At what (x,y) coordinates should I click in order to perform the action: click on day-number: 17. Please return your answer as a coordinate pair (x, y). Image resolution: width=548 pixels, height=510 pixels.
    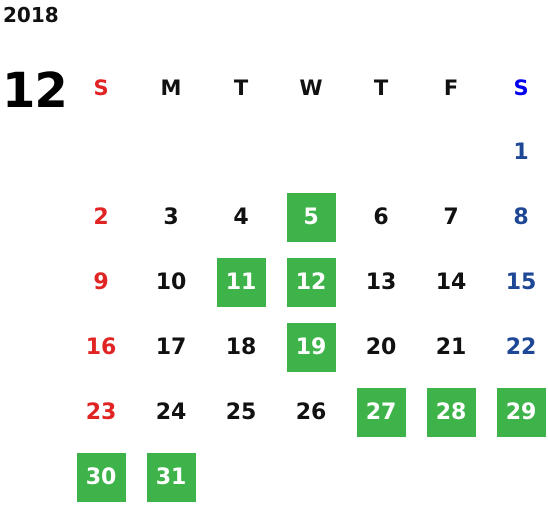
    Looking at the image, I should click on (171, 347).